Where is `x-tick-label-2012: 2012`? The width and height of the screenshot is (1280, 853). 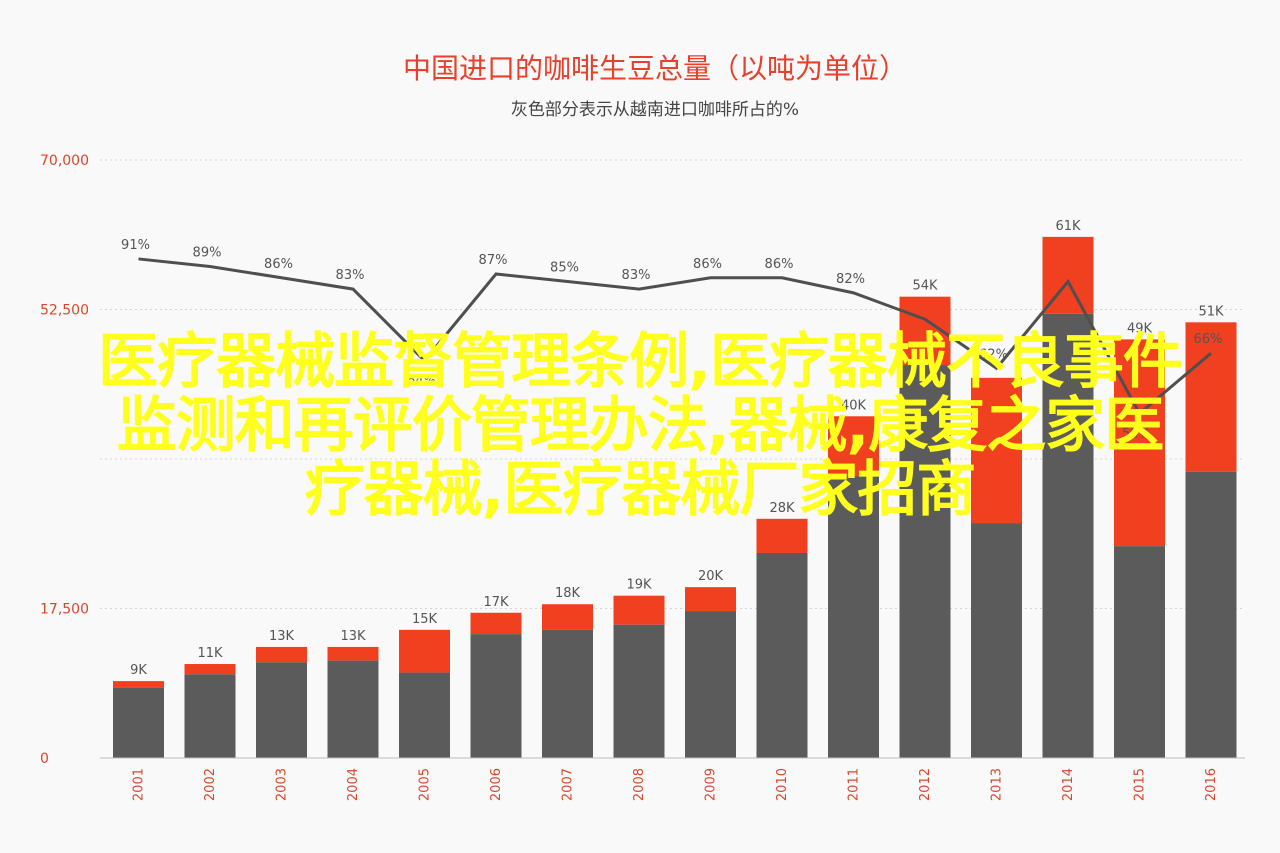 x-tick-label-2012: 2012 is located at coordinates (925, 784).